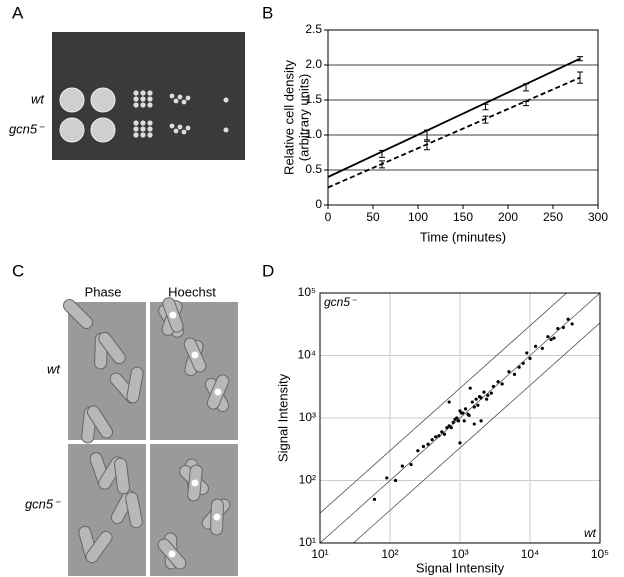  I want to click on y-tick-label: 0, so click(318, 204).